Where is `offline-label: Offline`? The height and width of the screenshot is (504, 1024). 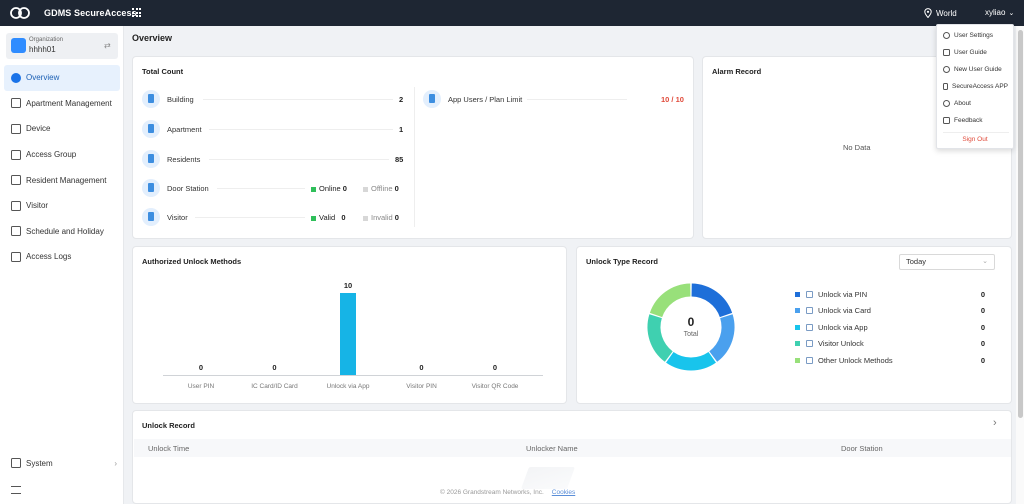
offline-label: Offline is located at coordinates (382, 188).